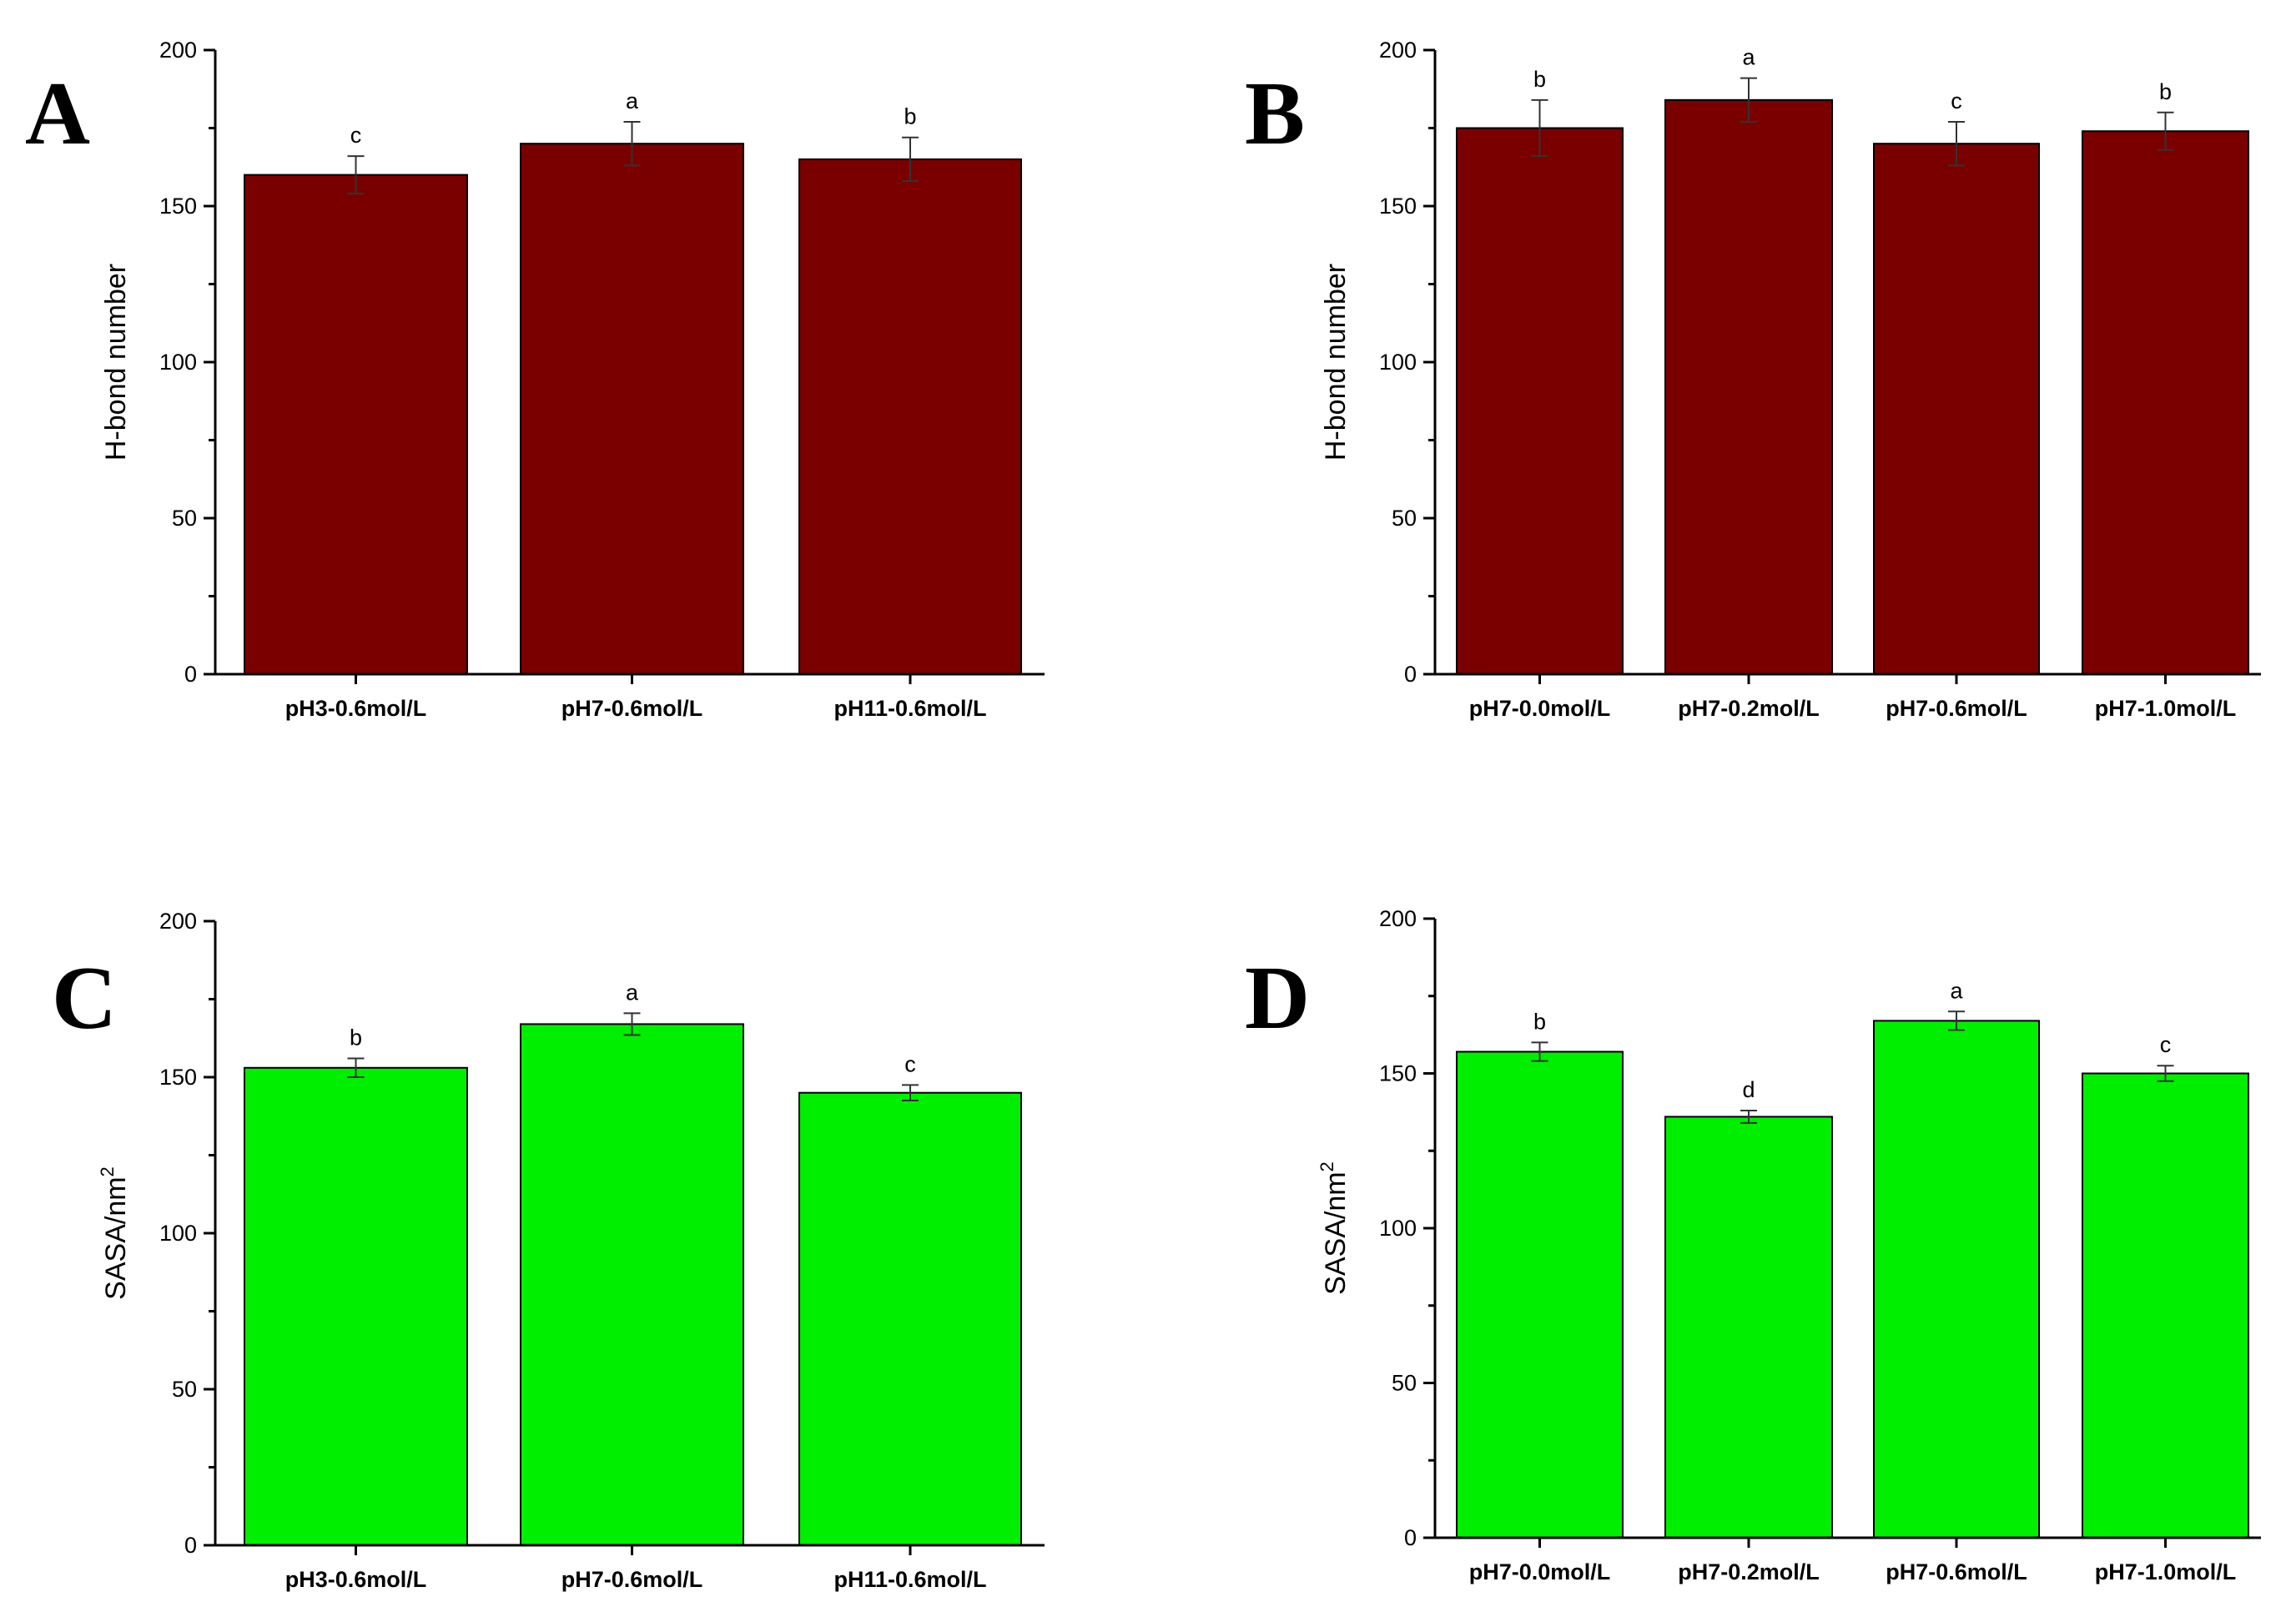  Describe the element at coordinates (1956, 991) in the screenshot. I see `significance-letter-3: a` at that location.